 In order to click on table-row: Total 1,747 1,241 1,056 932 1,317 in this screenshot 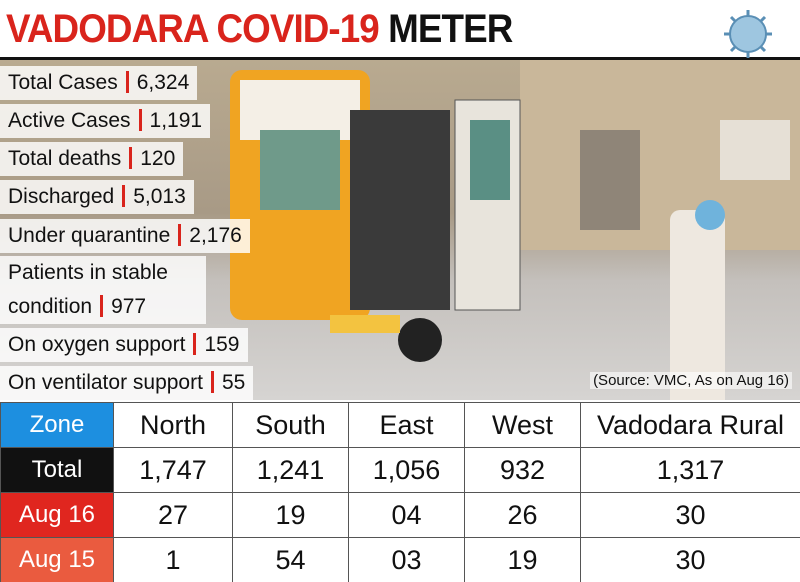, I will do `click(400, 470)`.